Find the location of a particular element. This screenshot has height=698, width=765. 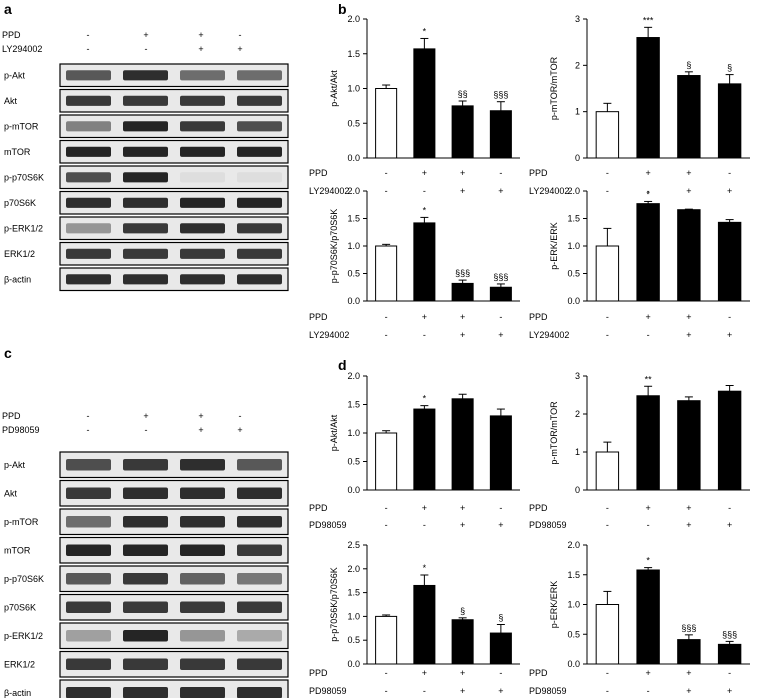

significance-label: §§§ is located at coordinates (500, 277).